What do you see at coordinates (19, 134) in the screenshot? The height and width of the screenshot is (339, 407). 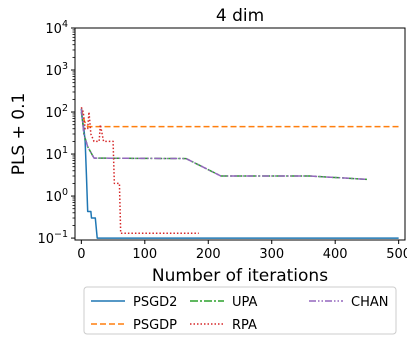 I see `y-axis-label: PLS + 0.1` at bounding box center [19, 134].